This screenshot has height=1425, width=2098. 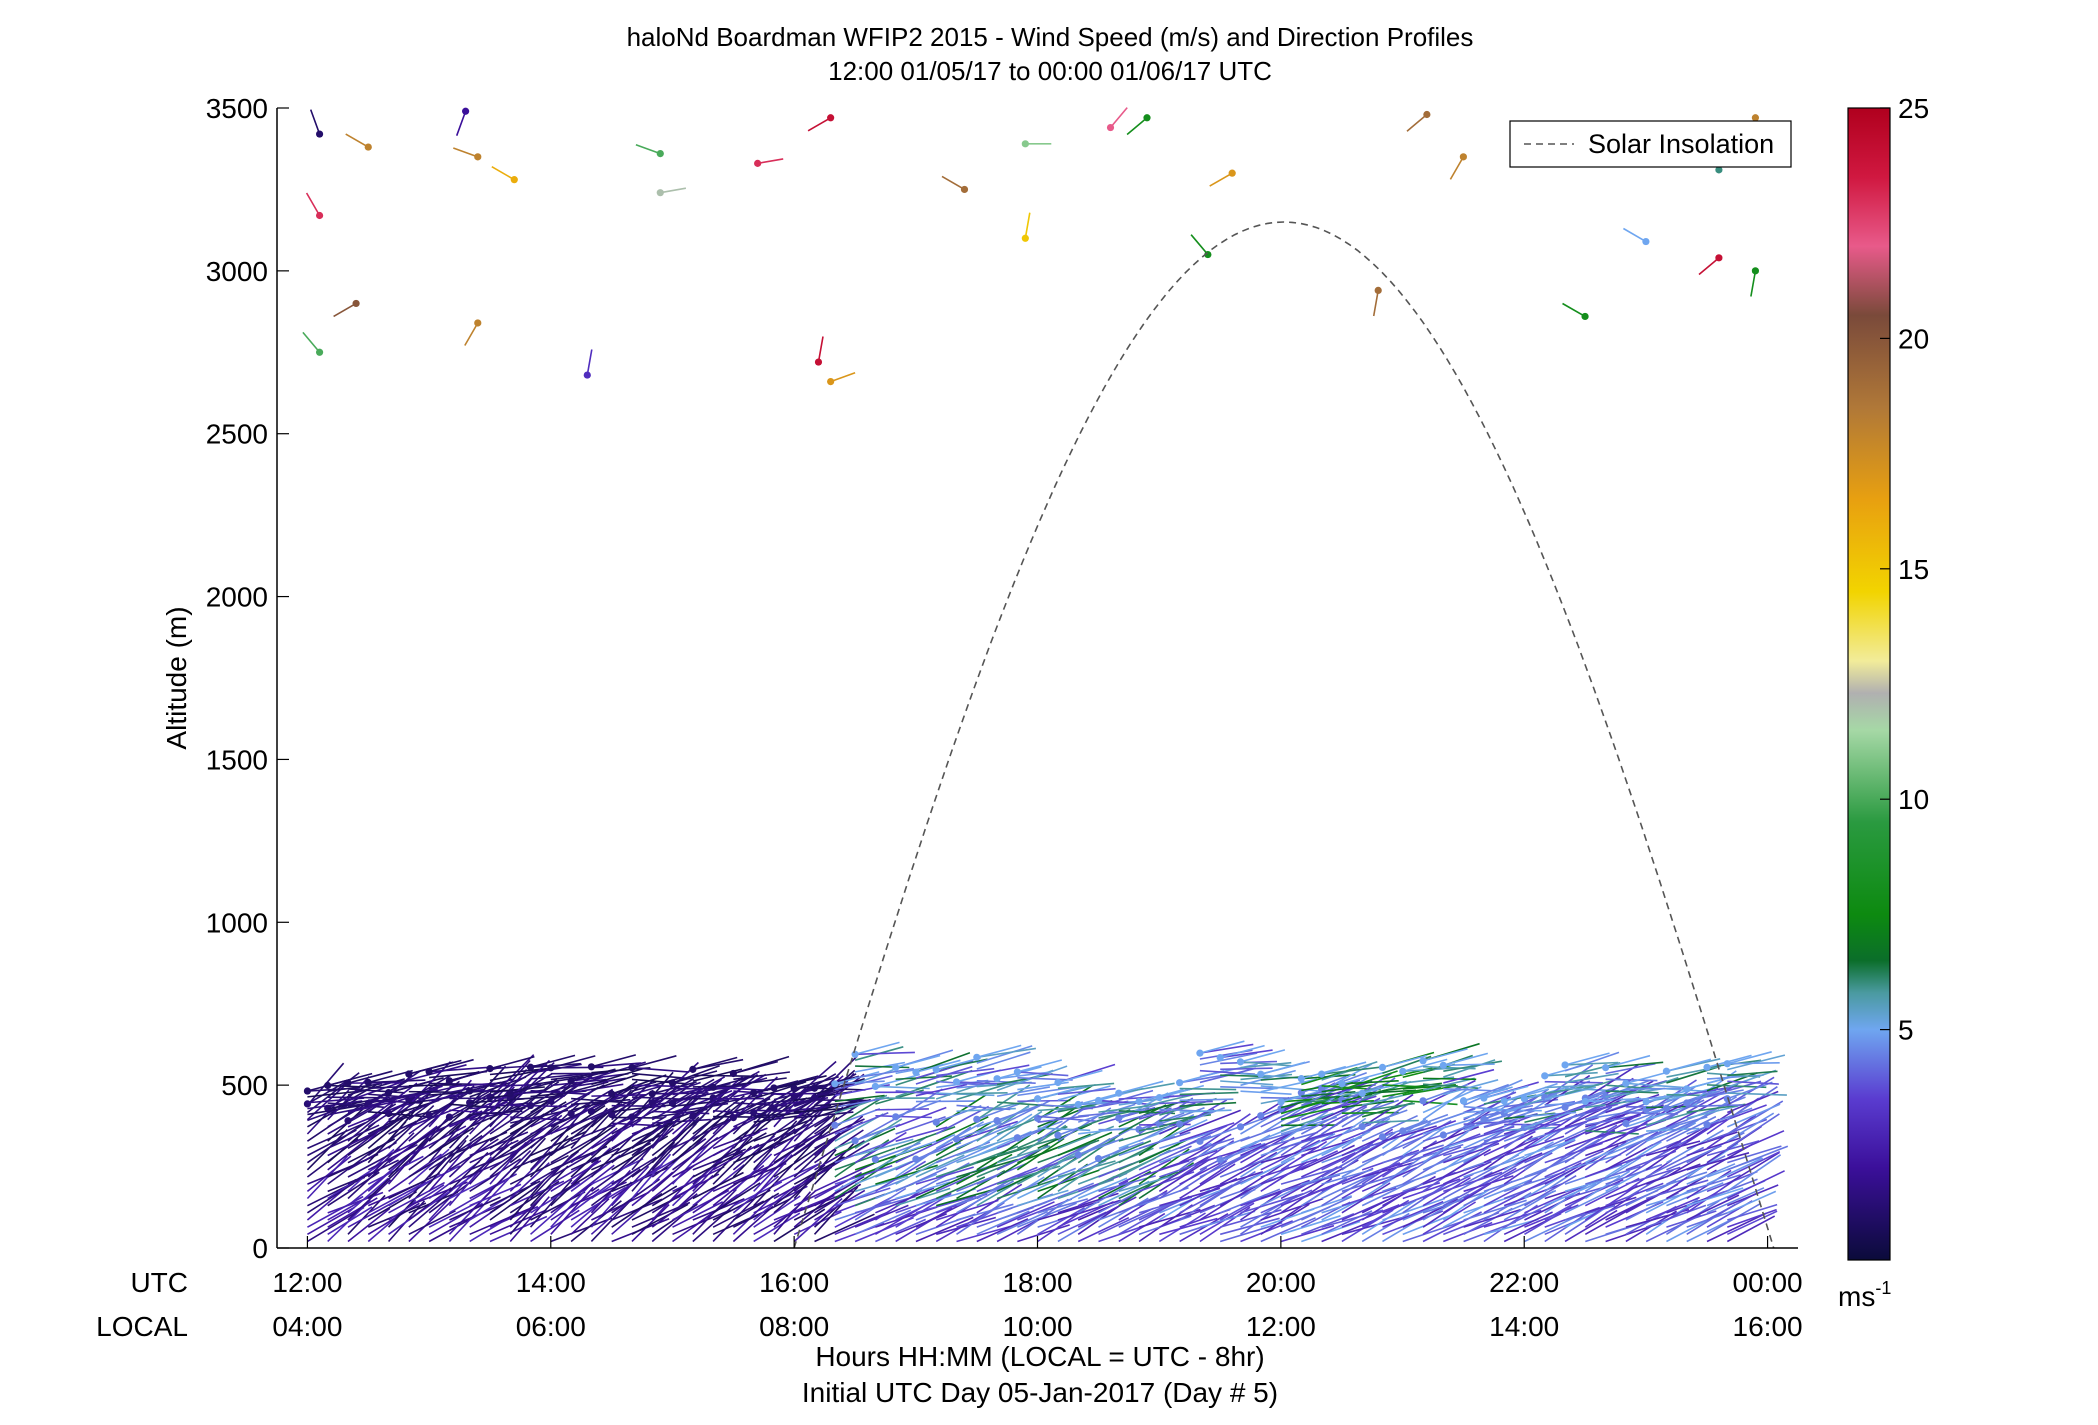 I want to click on chart-subtitle: 12:00 01/05/17 to 00:00 01/06/17 UTC, so click(x=1050, y=71).